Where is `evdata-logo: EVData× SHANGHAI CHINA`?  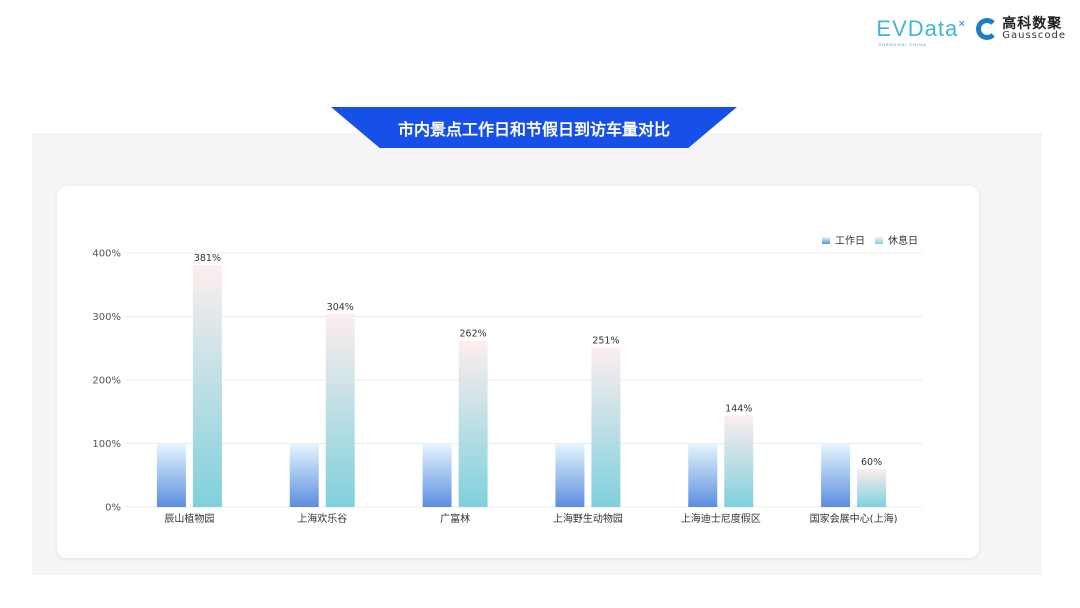
evdata-logo: EVData× SHANGHAI CHINA is located at coordinates (921, 31).